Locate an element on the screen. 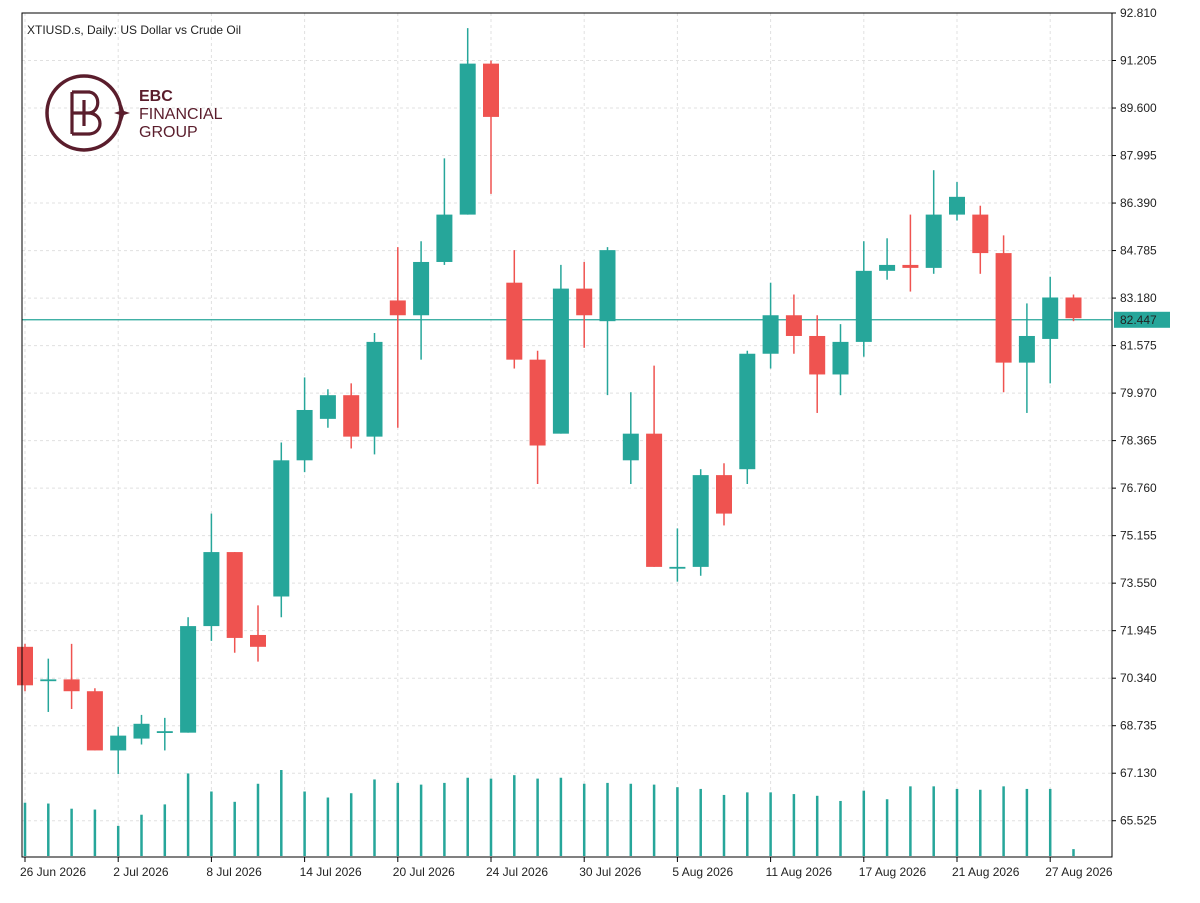 Image resolution: width=1200 pixels, height=903 pixels. y-tick-label: 65.525 is located at coordinates (1138, 821).